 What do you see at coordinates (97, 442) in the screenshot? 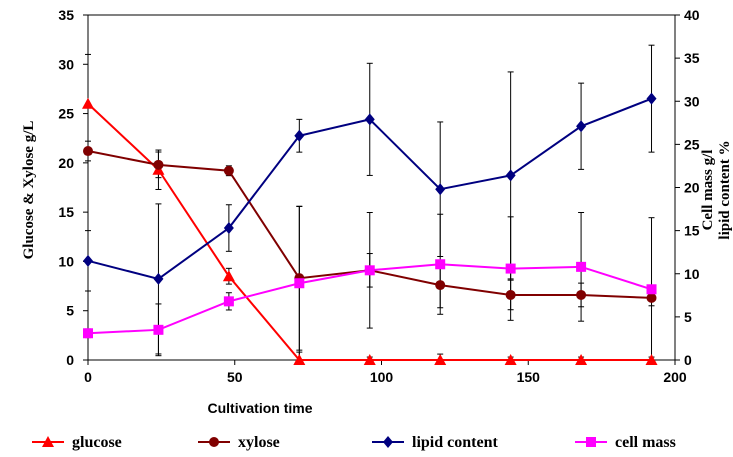
I see `legend-label-glucose: glucose` at bounding box center [97, 442].